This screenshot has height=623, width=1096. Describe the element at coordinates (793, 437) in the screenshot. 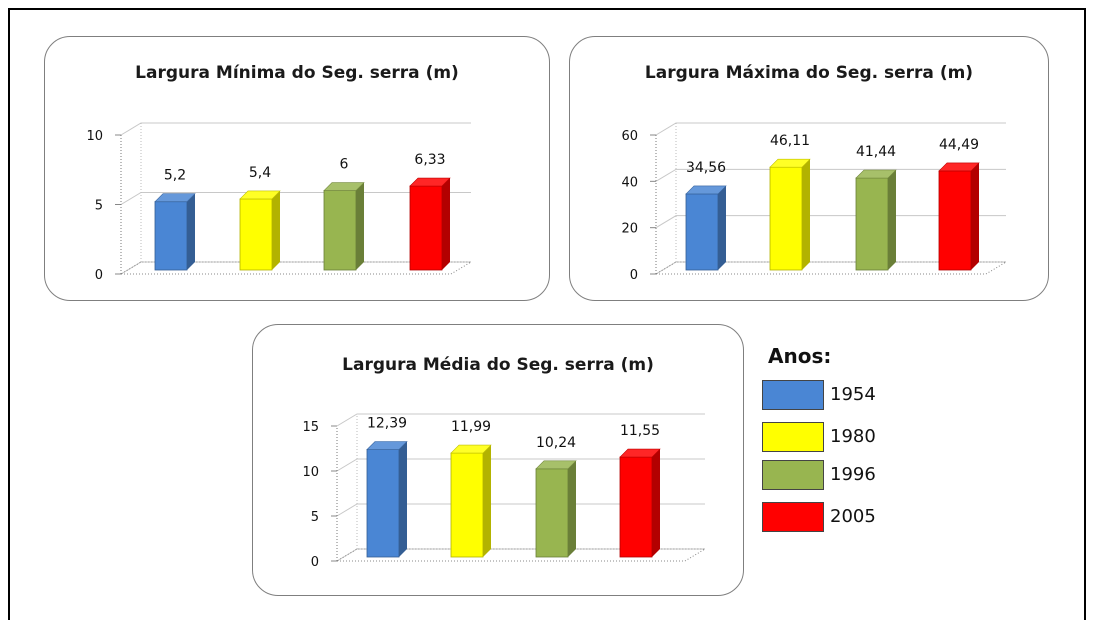

I see `legend-swatch-1980` at that location.